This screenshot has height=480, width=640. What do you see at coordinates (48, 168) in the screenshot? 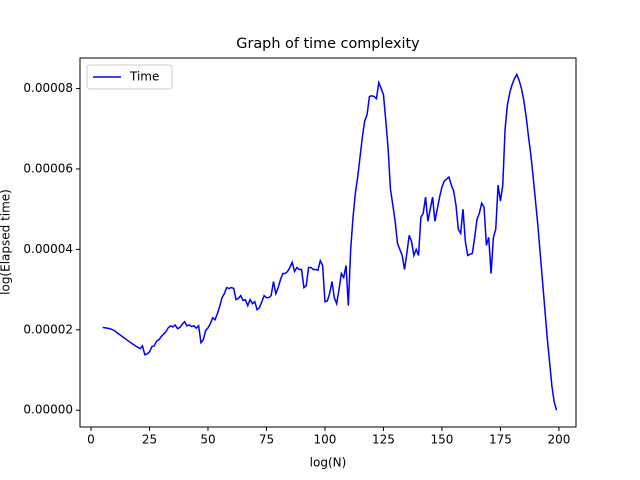
I see `y-tick-label: 0.00006` at bounding box center [48, 168].